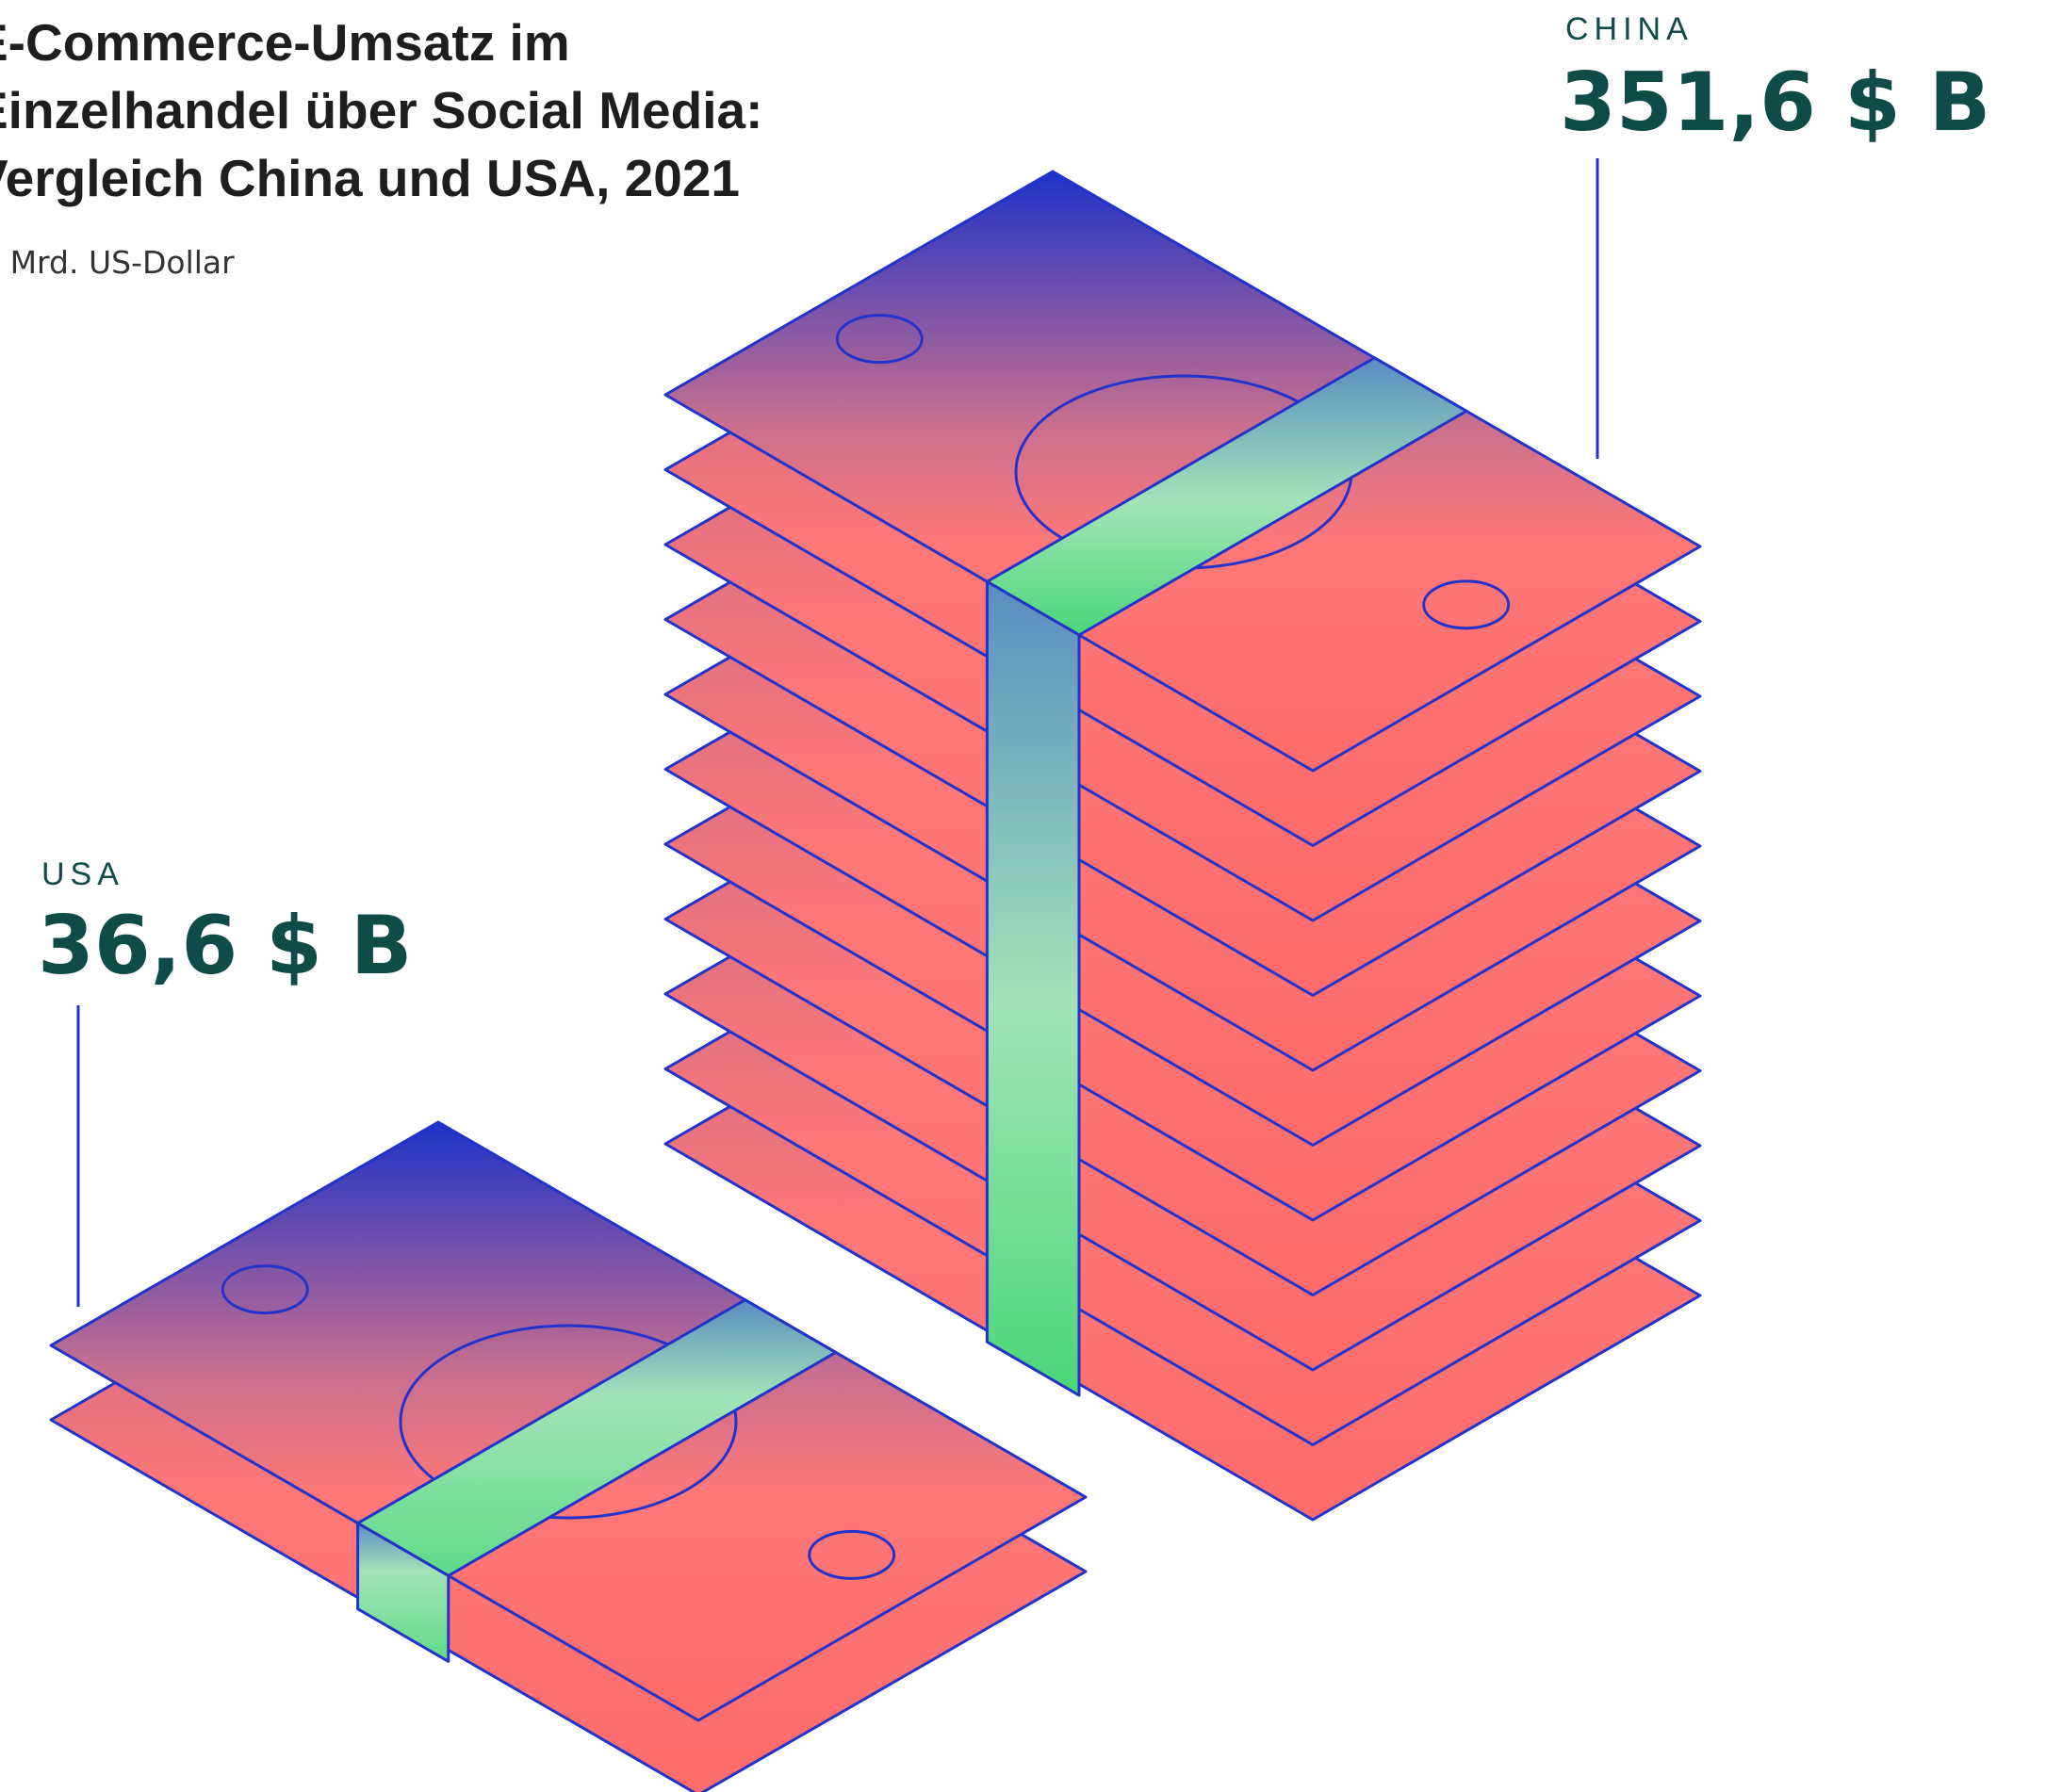 This screenshot has width=2046, height=1792. What do you see at coordinates (285, 42) in the screenshot?
I see `title-line-1: E-Commerce-Umsatz im` at bounding box center [285, 42].